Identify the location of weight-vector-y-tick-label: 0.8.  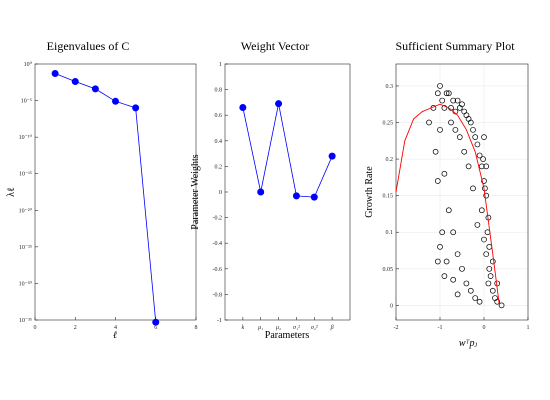
(219, 91).